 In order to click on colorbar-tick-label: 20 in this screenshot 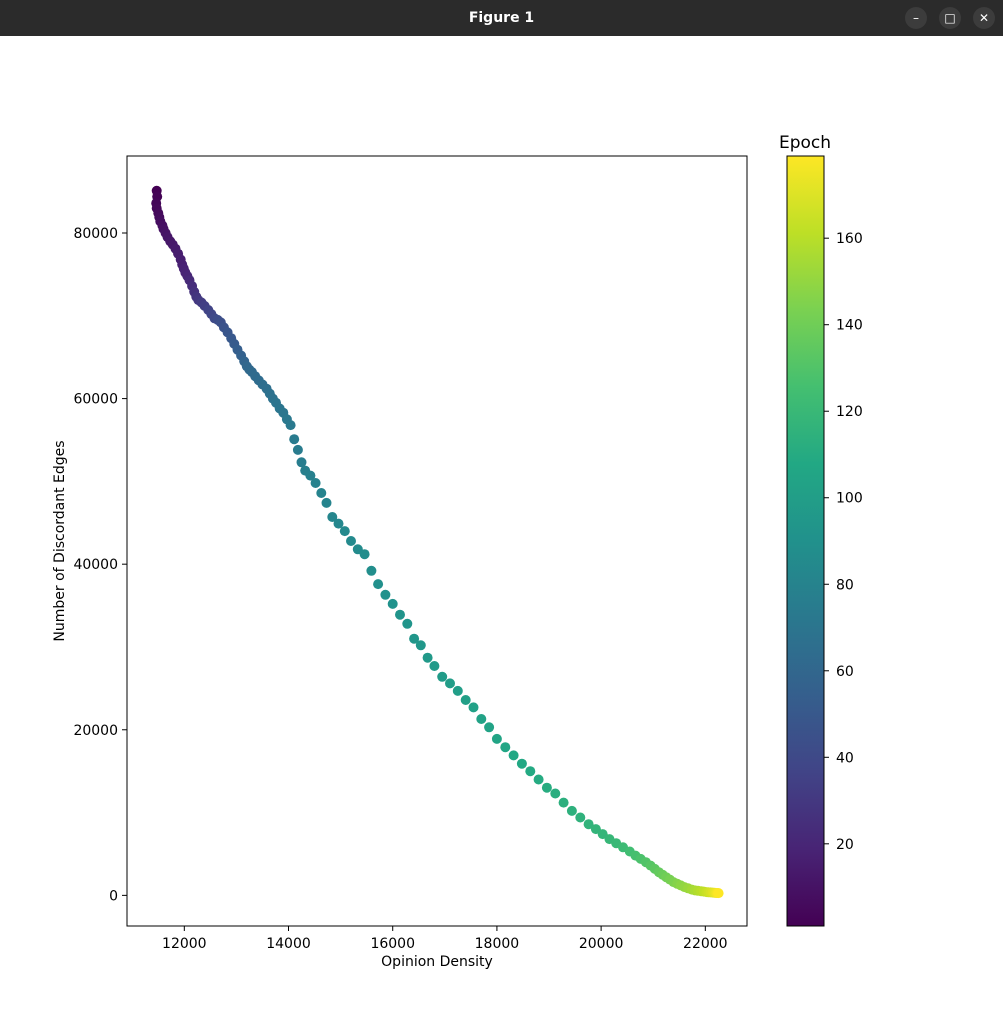, I will do `click(845, 845)`.